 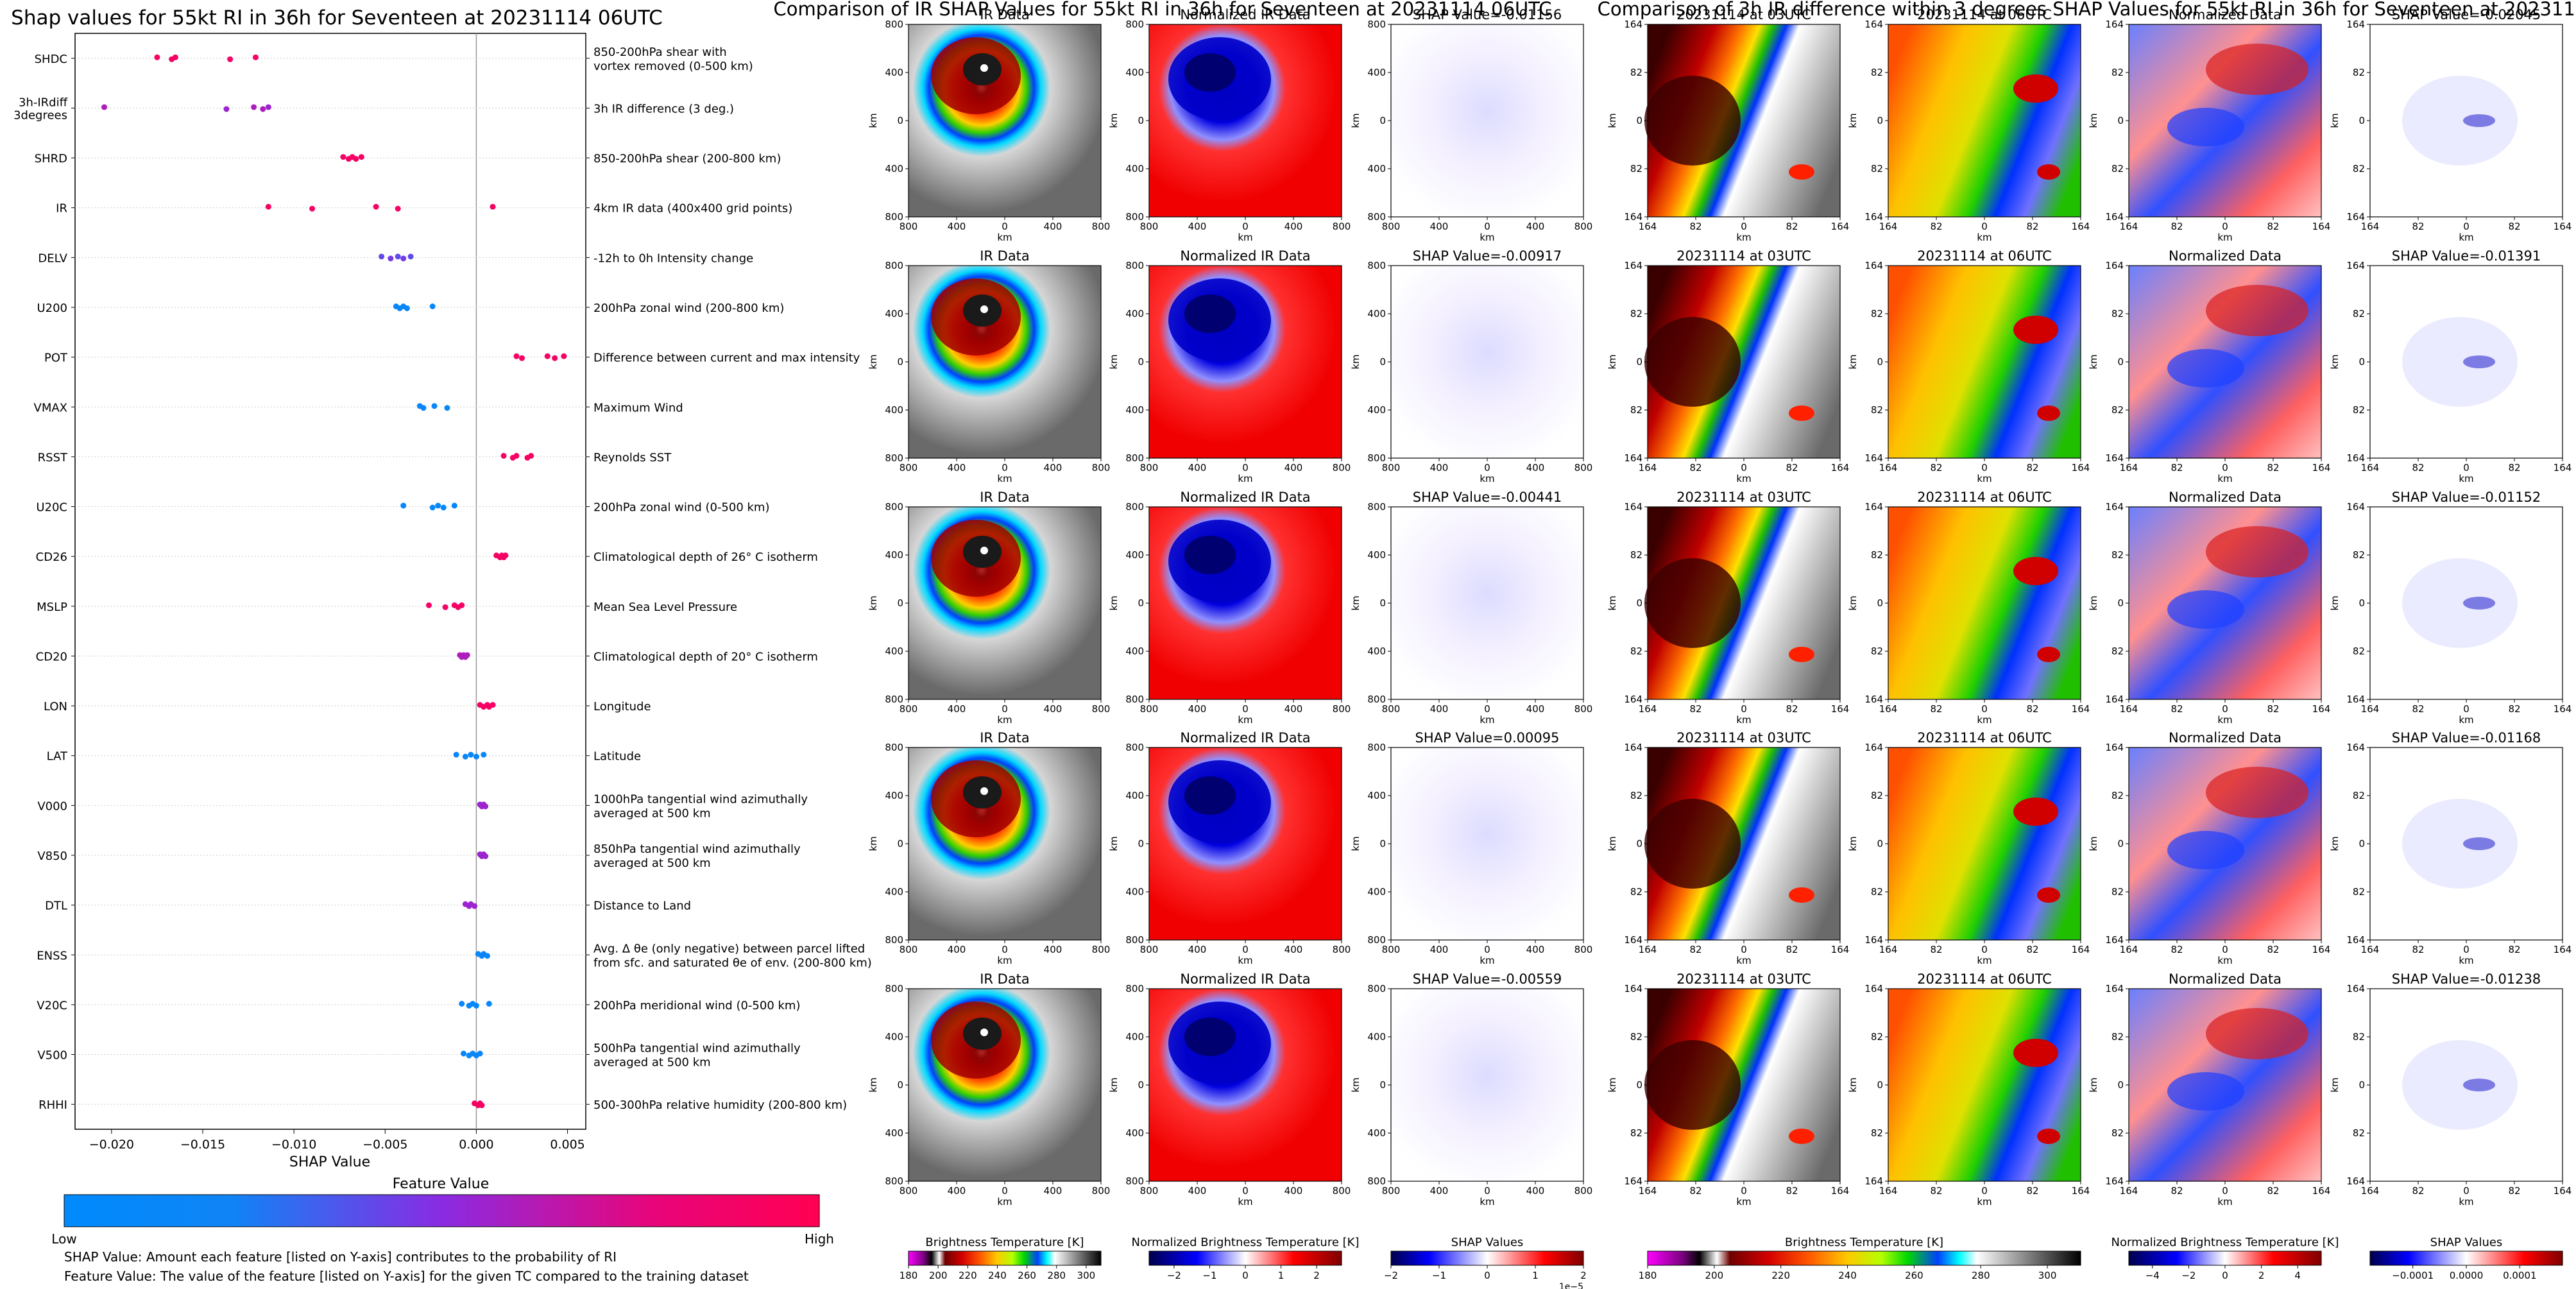 What do you see at coordinates (53, 1105) in the screenshot?
I see `feature-code-label: RHHI` at bounding box center [53, 1105].